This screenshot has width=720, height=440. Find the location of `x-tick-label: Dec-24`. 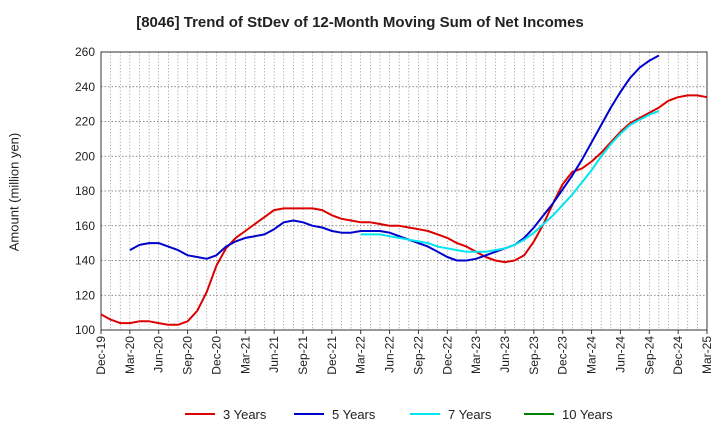

x-tick-label: Dec-24 is located at coordinates (678, 355).